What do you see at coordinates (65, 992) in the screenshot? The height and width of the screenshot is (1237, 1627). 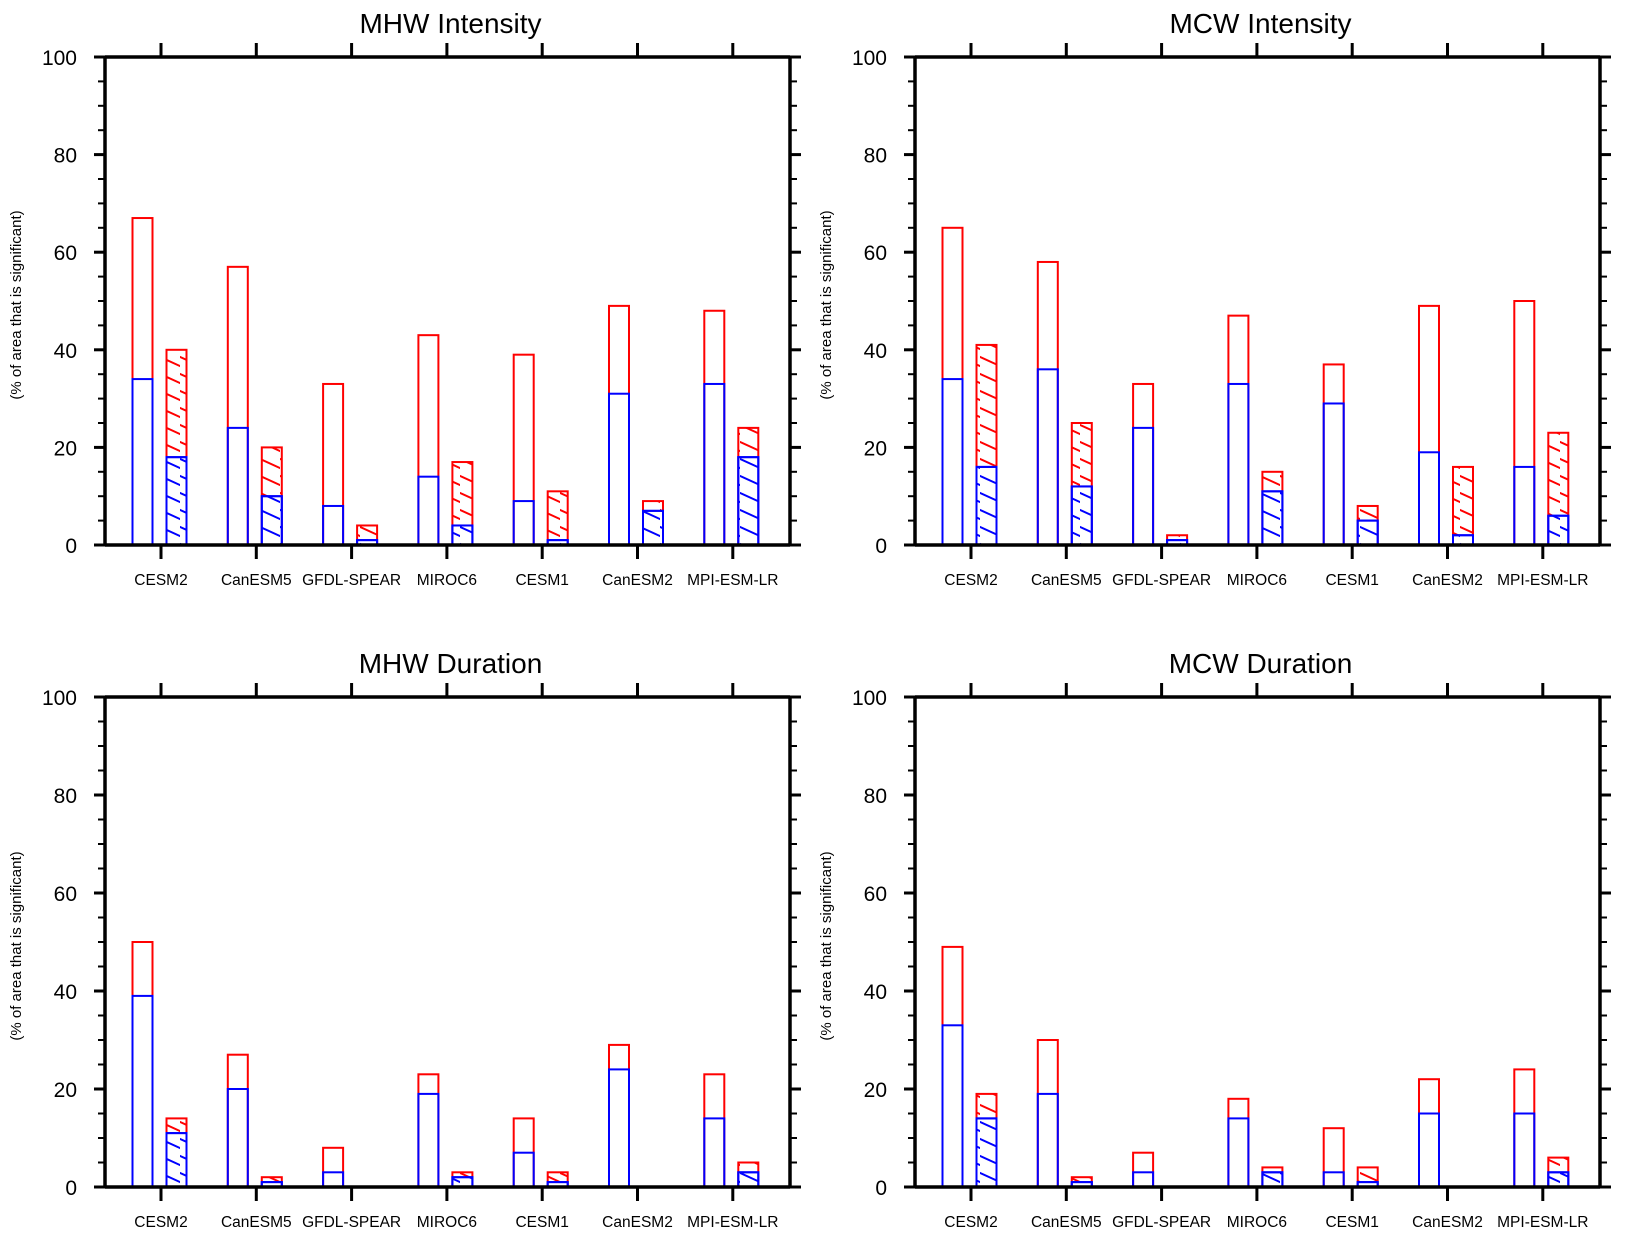 I see `y-tick-label: 40` at bounding box center [65, 992].